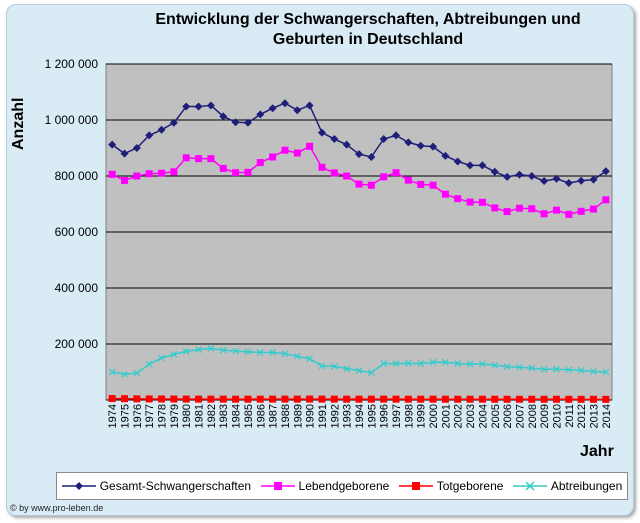 The height and width of the screenshot is (523, 640). What do you see at coordinates (18, 123) in the screenshot?
I see `y-axis-label: Anzahl` at bounding box center [18, 123].